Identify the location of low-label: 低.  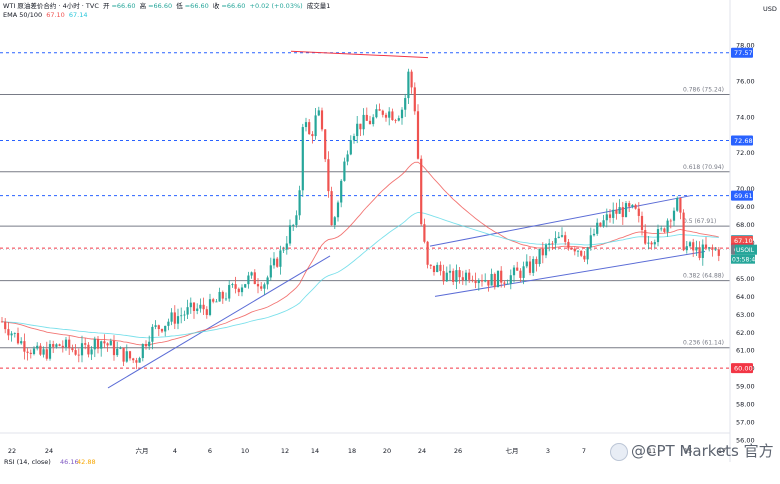
(179, 6).